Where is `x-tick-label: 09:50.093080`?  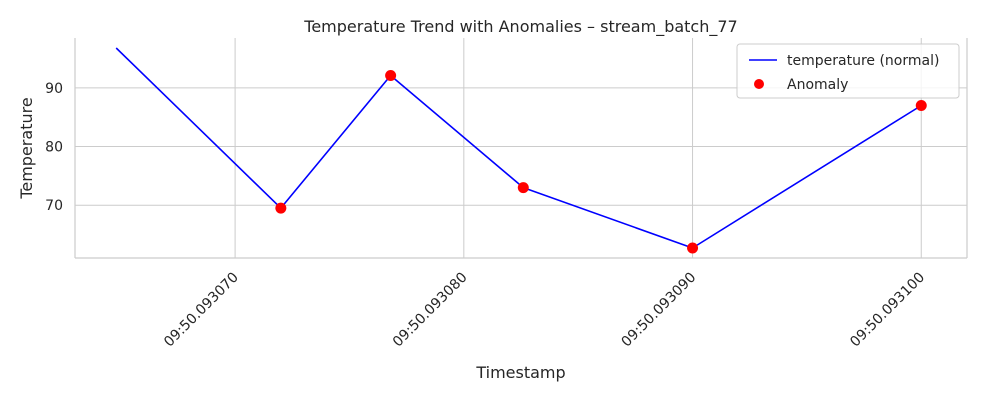 x-tick-label: 09:50.093080 is located at coordinates (430, 310).